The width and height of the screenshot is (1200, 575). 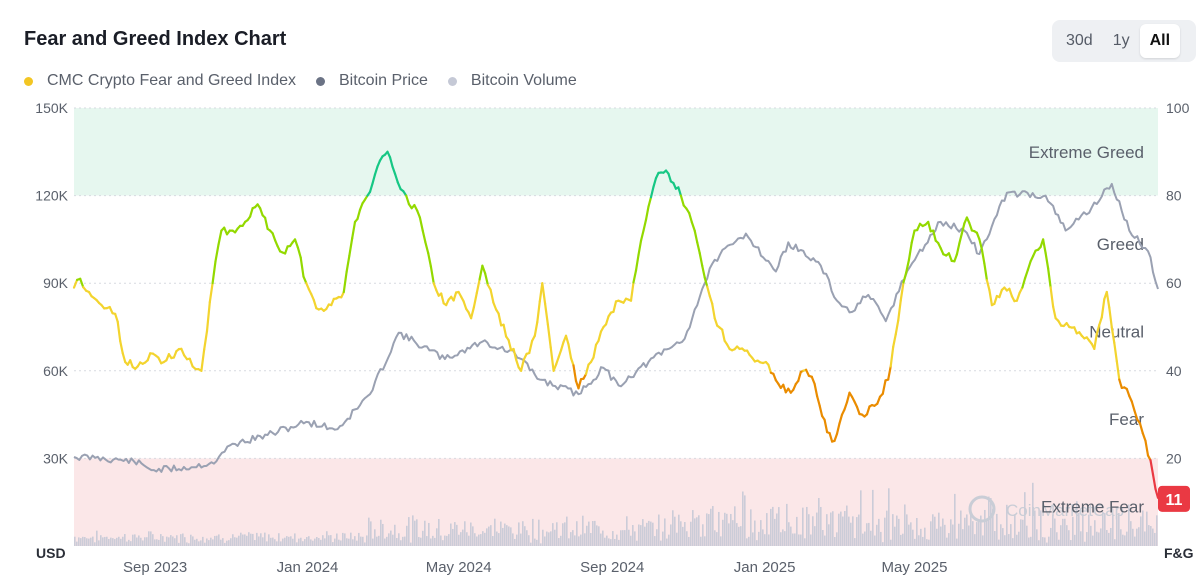 I want to click on left-axis-tick: 30K, so click(x=56, y=458).